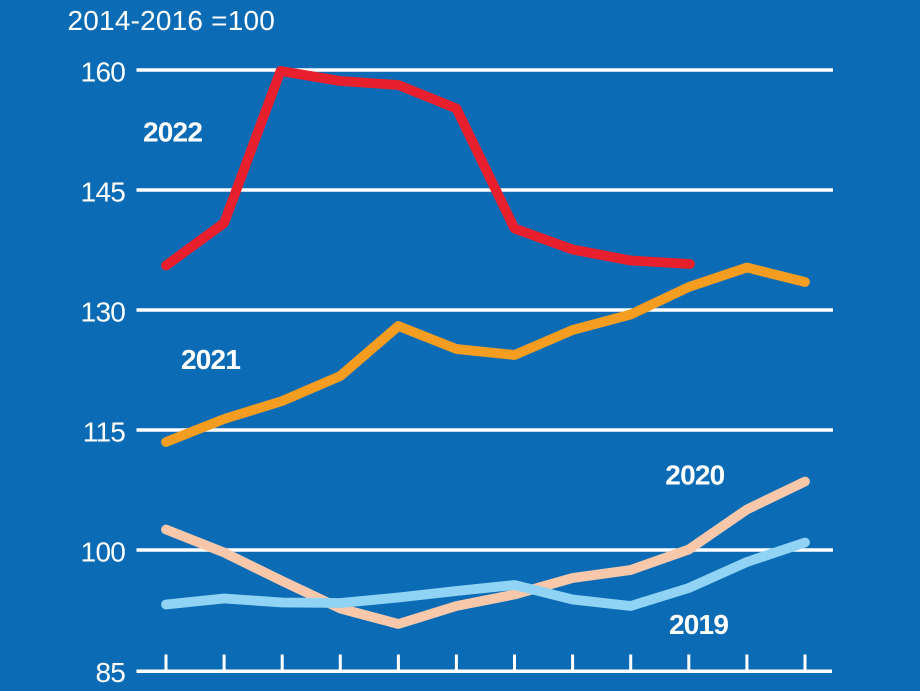 The width and height of the screenshot is (920, 691). Describe the element at coordinates (172, 20) in the screenshot. I see `svg-text: 2014-2016 =100` at that location.